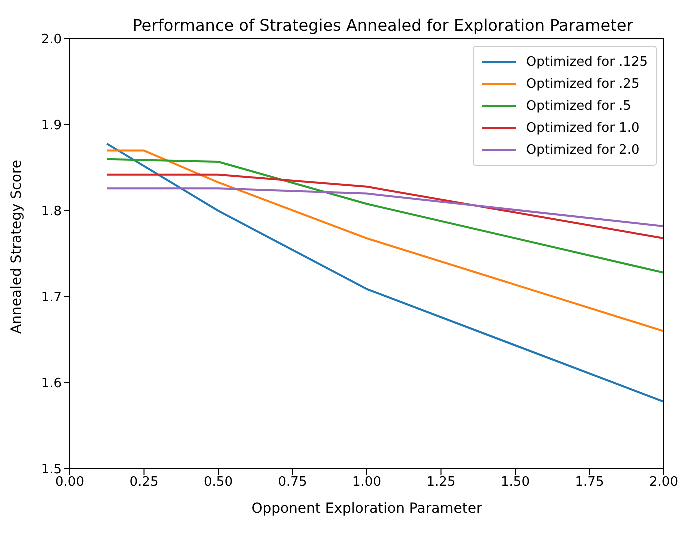 Image resolution: width=695 pixels, height=537 pixels. Describe the element at coordinates (583, 150) in the screenshot. I see `legend-label: Optimized for 2.0` at that location.